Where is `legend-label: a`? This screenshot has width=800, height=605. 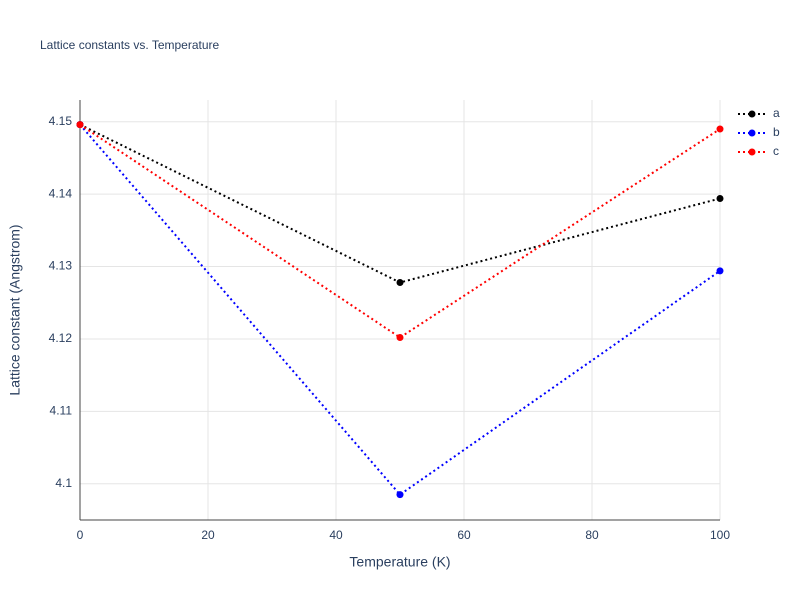 legend-label: a is located at coordinates (776, 113).